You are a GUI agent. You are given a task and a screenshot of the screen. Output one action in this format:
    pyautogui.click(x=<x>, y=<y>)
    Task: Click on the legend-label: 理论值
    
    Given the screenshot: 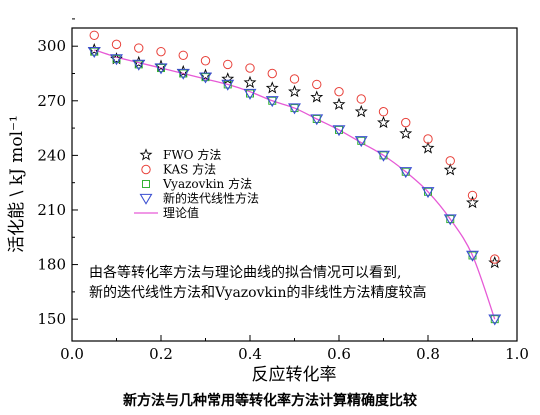 What is the action you would take?
    pyautogui.click(x=181, y=212)
    